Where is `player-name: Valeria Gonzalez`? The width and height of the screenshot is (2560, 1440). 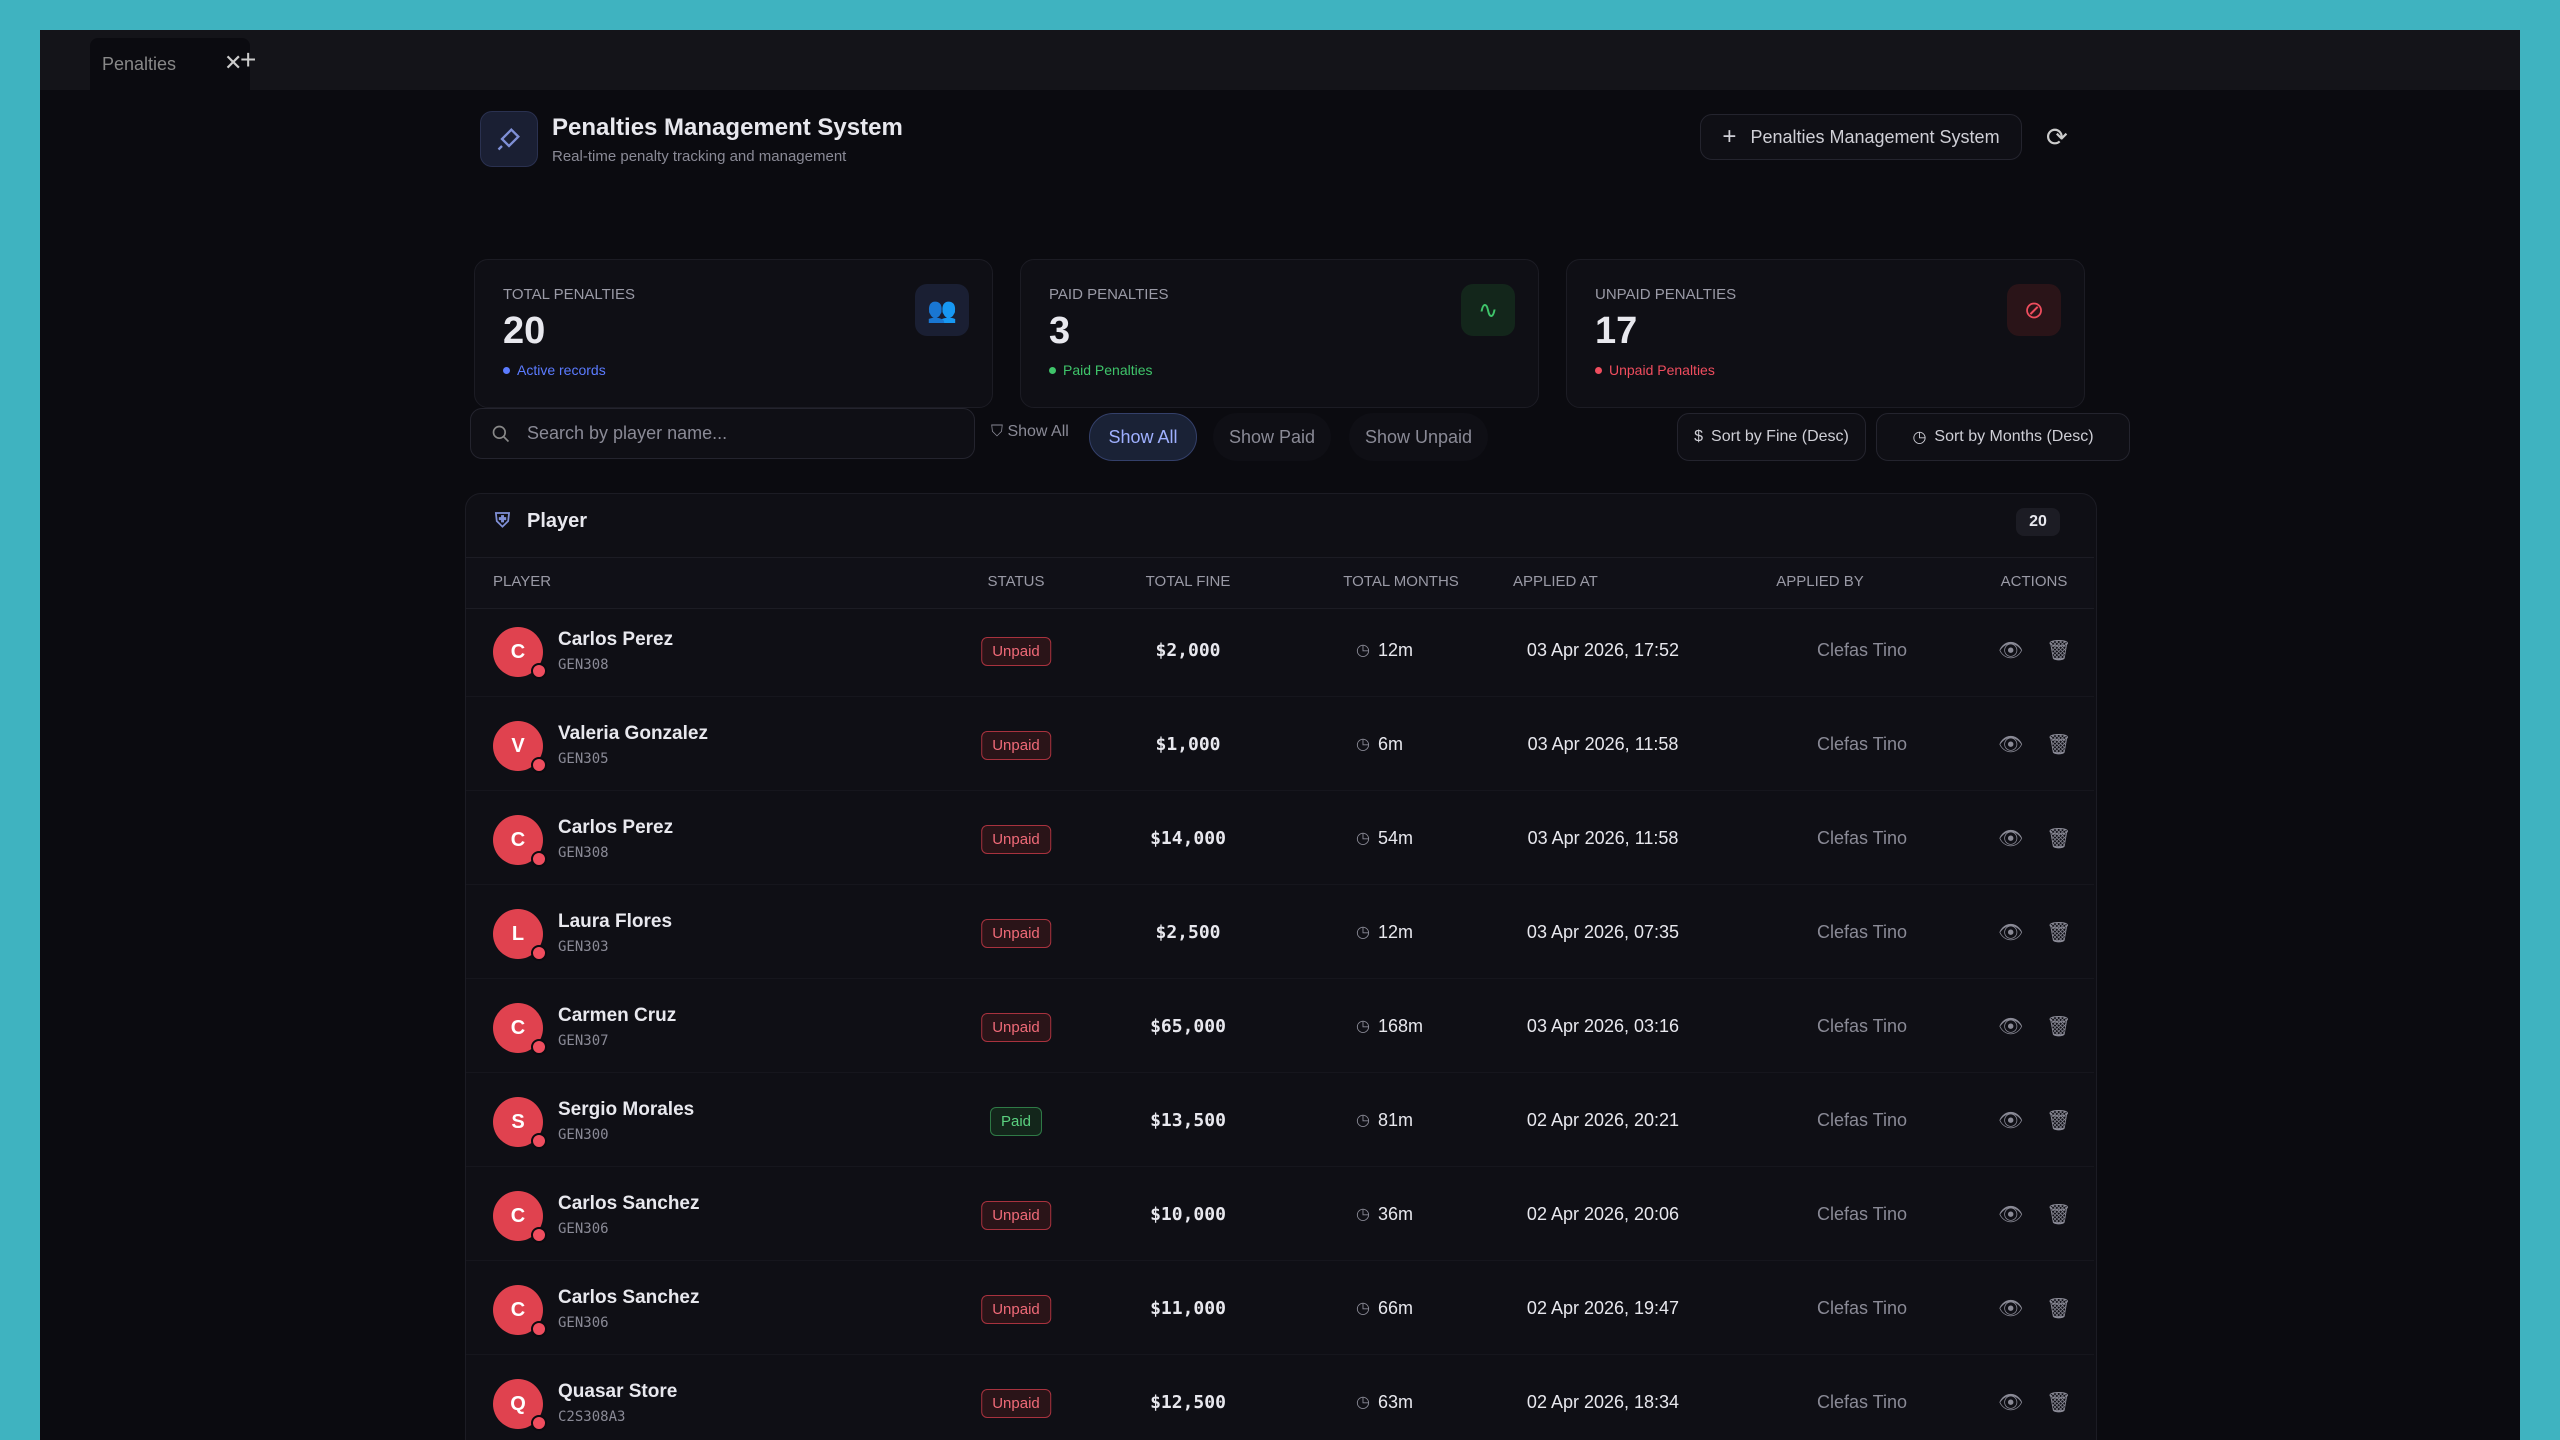 player-name: Valeria Gonzalez is located at coordinates (633, 733).